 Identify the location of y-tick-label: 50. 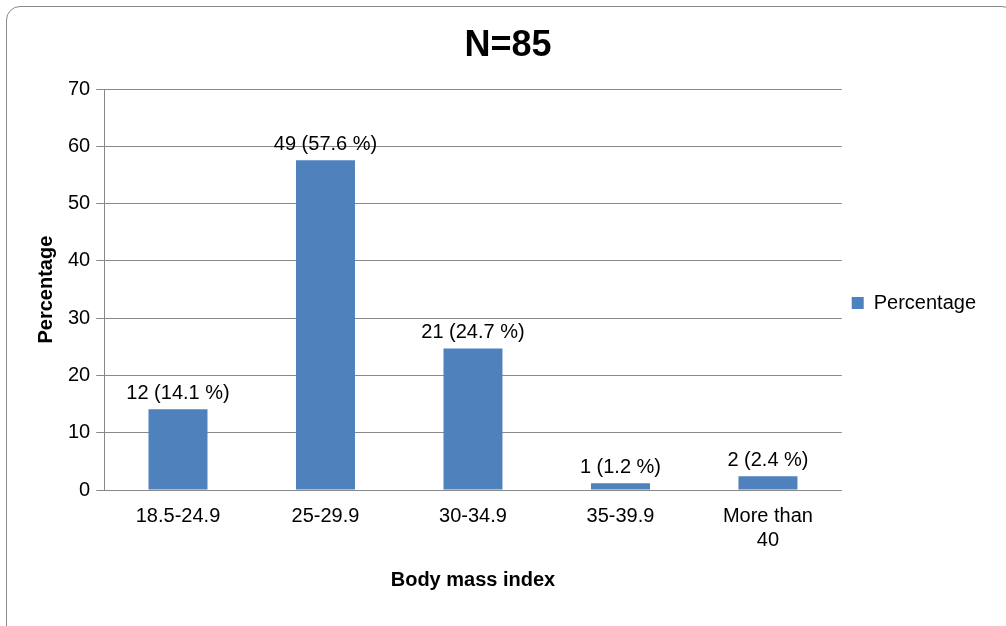
(79, 202).